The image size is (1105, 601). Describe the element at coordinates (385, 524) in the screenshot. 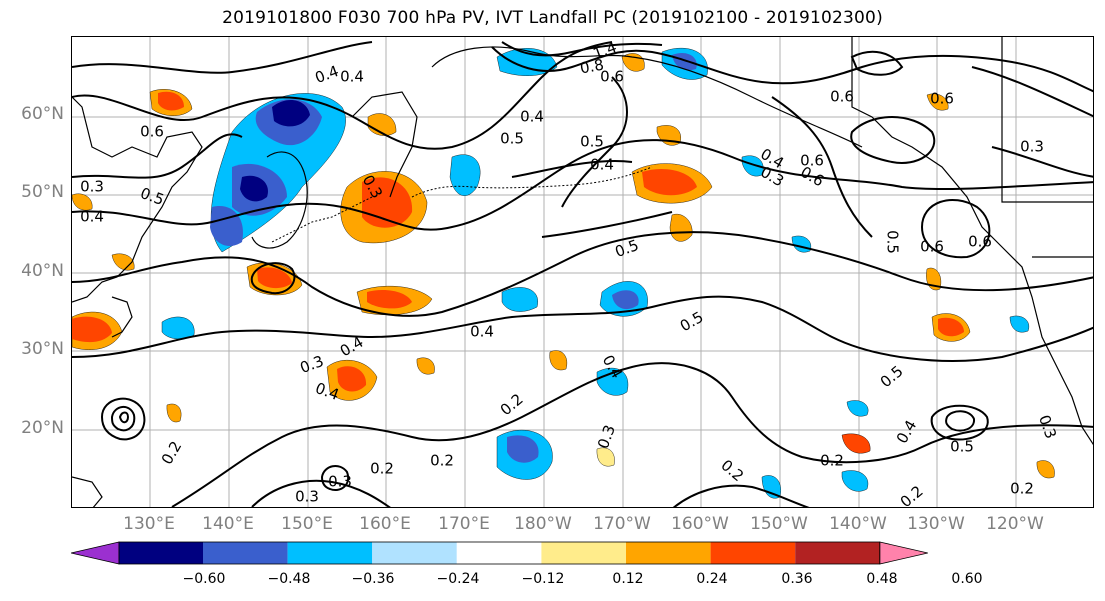

I see `lon-label-160e: 160°E` at that location.